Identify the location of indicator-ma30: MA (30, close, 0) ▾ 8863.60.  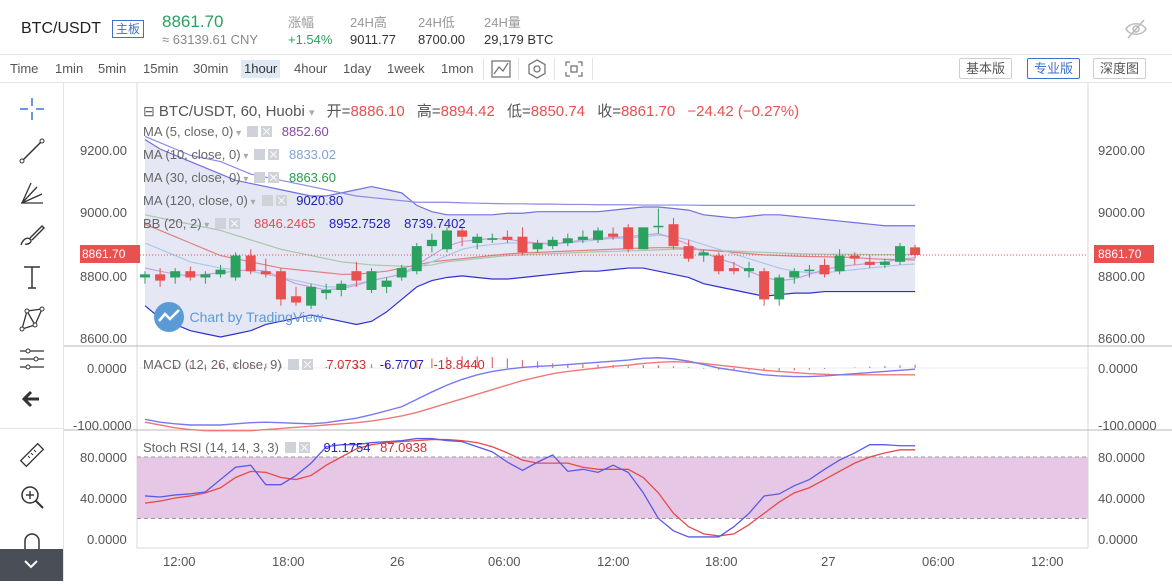
(239, 177).